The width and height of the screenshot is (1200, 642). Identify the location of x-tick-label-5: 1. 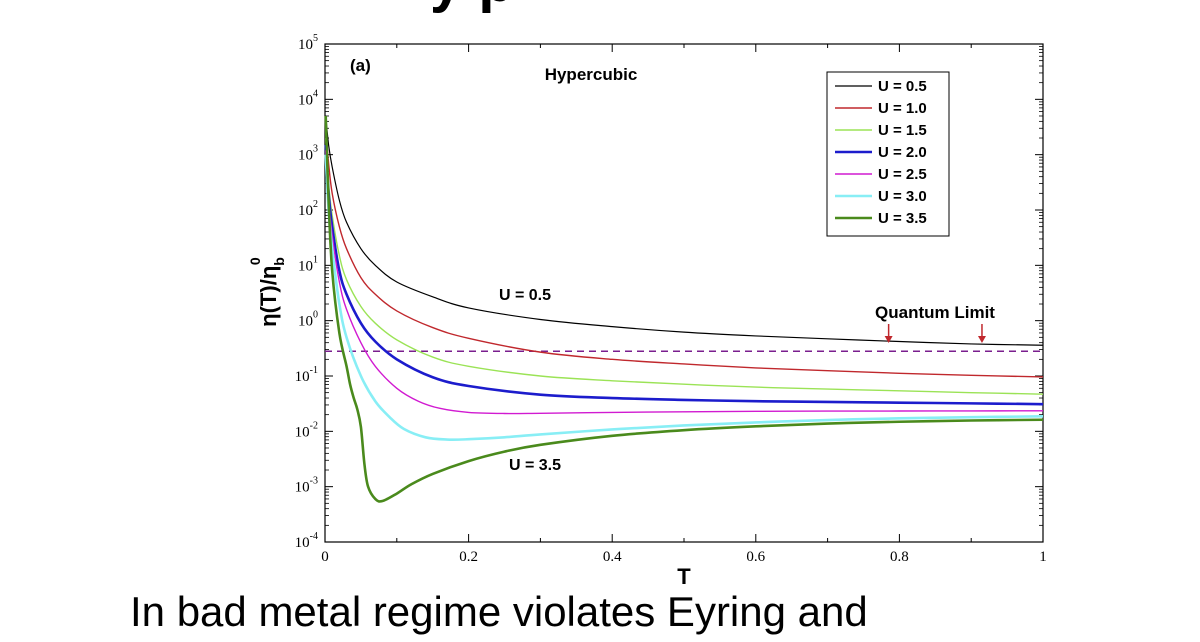
(1043, 557).